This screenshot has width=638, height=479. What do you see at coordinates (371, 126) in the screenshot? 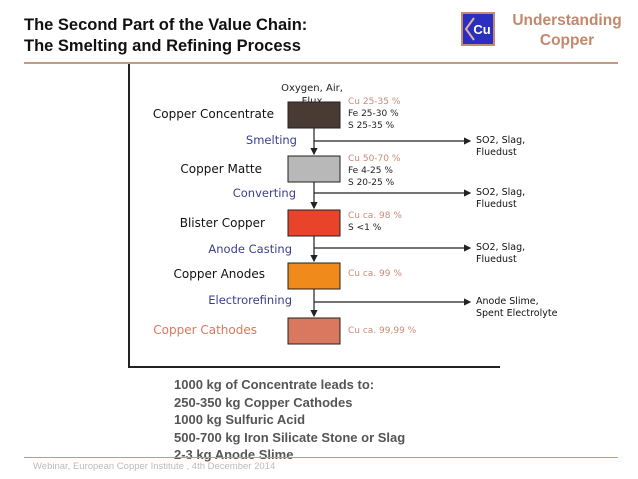
I see `svg-text: S 25-35 %` at bounding box center [371, 126].